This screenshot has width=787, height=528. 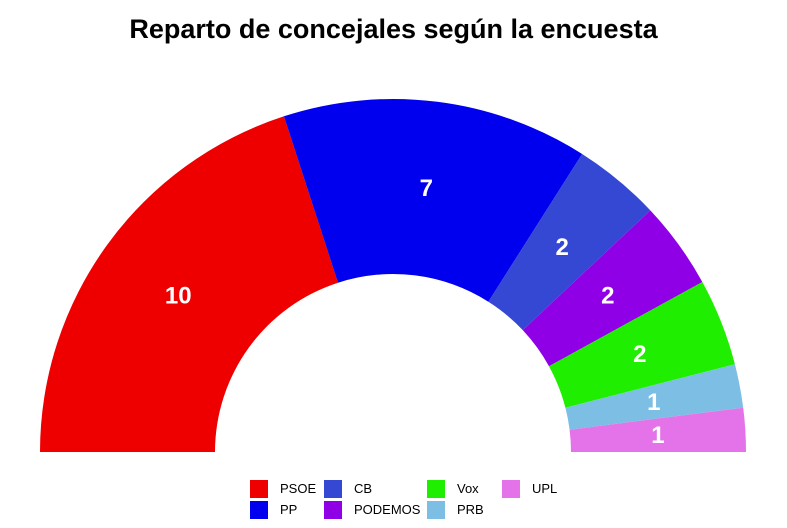 I want to click on legend-label: Vox, so click(x=468, y=488).